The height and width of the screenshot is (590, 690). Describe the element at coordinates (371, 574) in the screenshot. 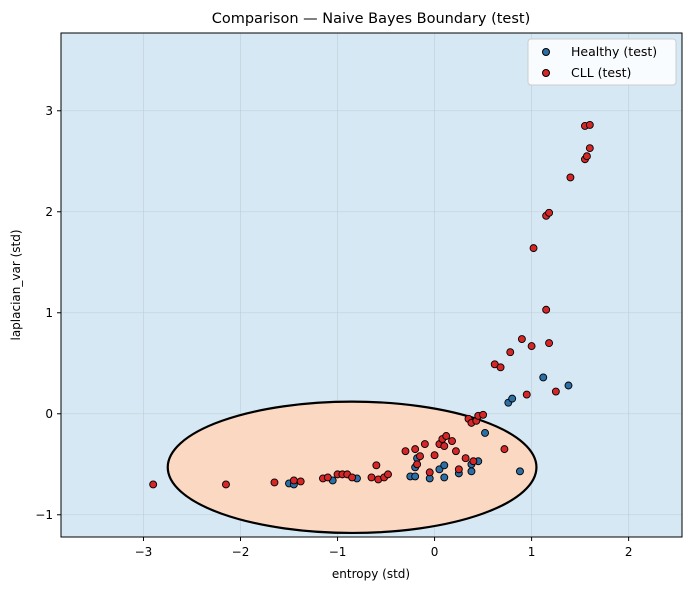

I see `x-axis-label: entropy (std)` at that location.